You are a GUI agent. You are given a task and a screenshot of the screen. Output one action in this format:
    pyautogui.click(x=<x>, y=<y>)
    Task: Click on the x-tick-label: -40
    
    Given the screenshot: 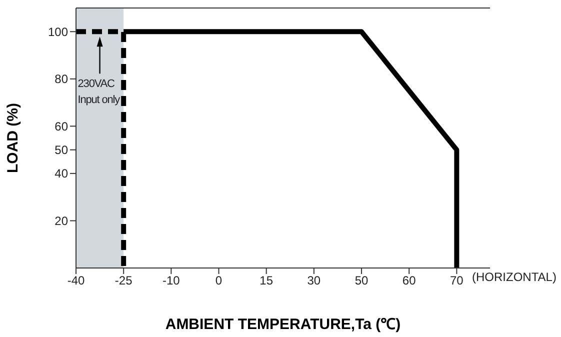 What is the action you would take?
    pyautogui.click(x=76, y=281)
    